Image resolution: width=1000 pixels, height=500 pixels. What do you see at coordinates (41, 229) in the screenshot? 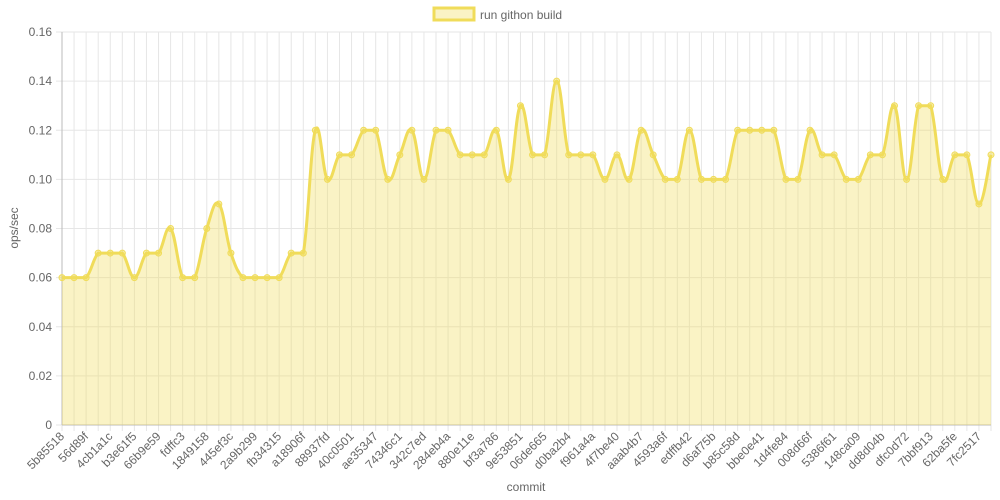
I see `y-tick-label: 0.08` at bounding box center [41, 229].